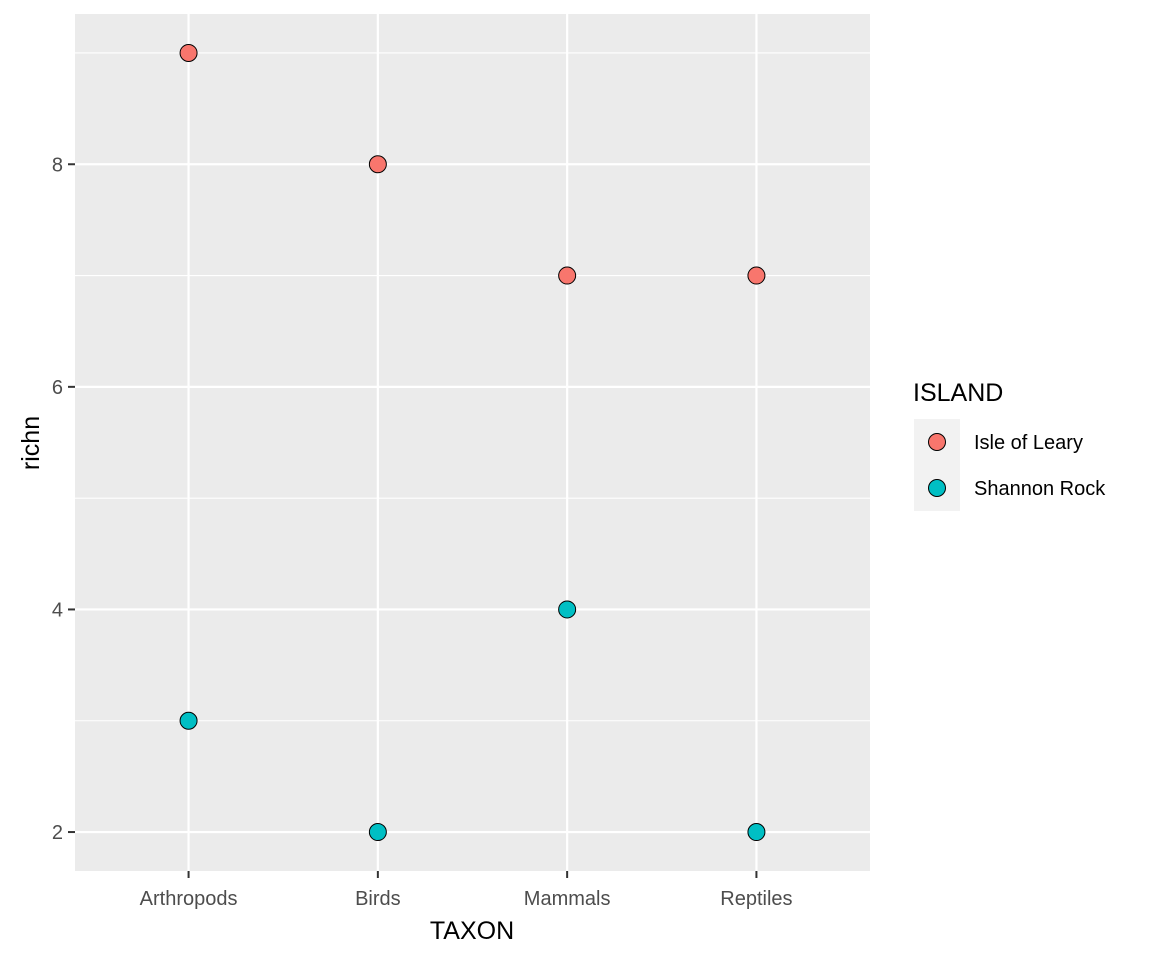 The height and width of the screenshot is (960, 1152). What do you see at coordinates (57, 610) in the screenshot?
I see `y-tick-label: 4` at bounding box center [57, 610].